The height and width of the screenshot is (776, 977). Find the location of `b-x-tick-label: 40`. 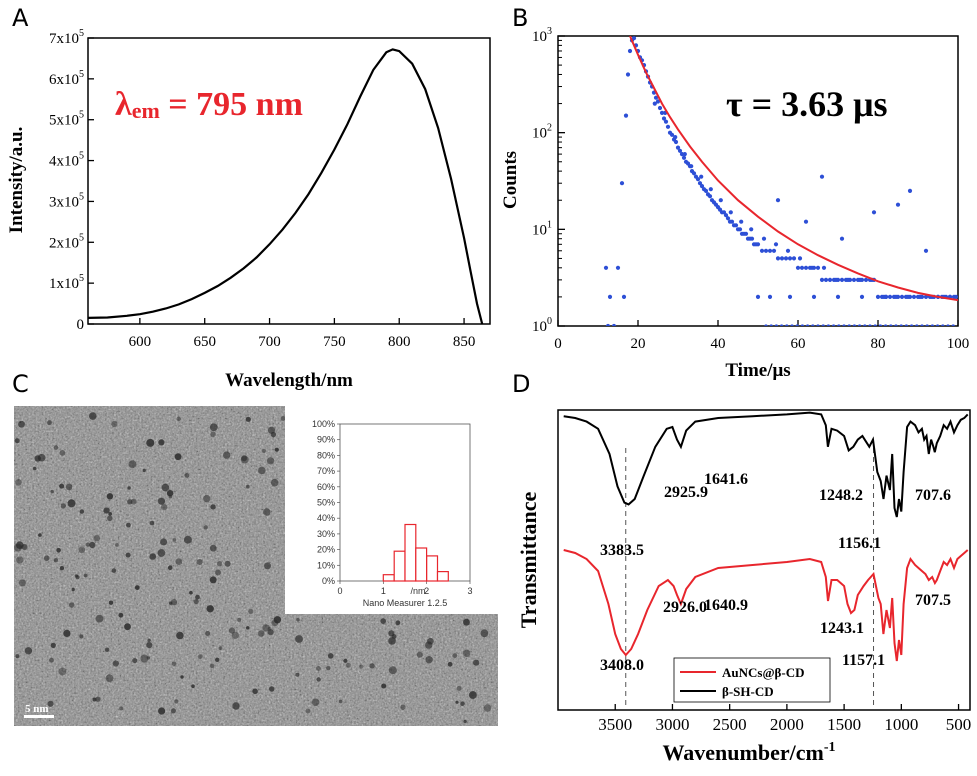

b-x-tick-label: 40 is located at coordinates (718, 344).